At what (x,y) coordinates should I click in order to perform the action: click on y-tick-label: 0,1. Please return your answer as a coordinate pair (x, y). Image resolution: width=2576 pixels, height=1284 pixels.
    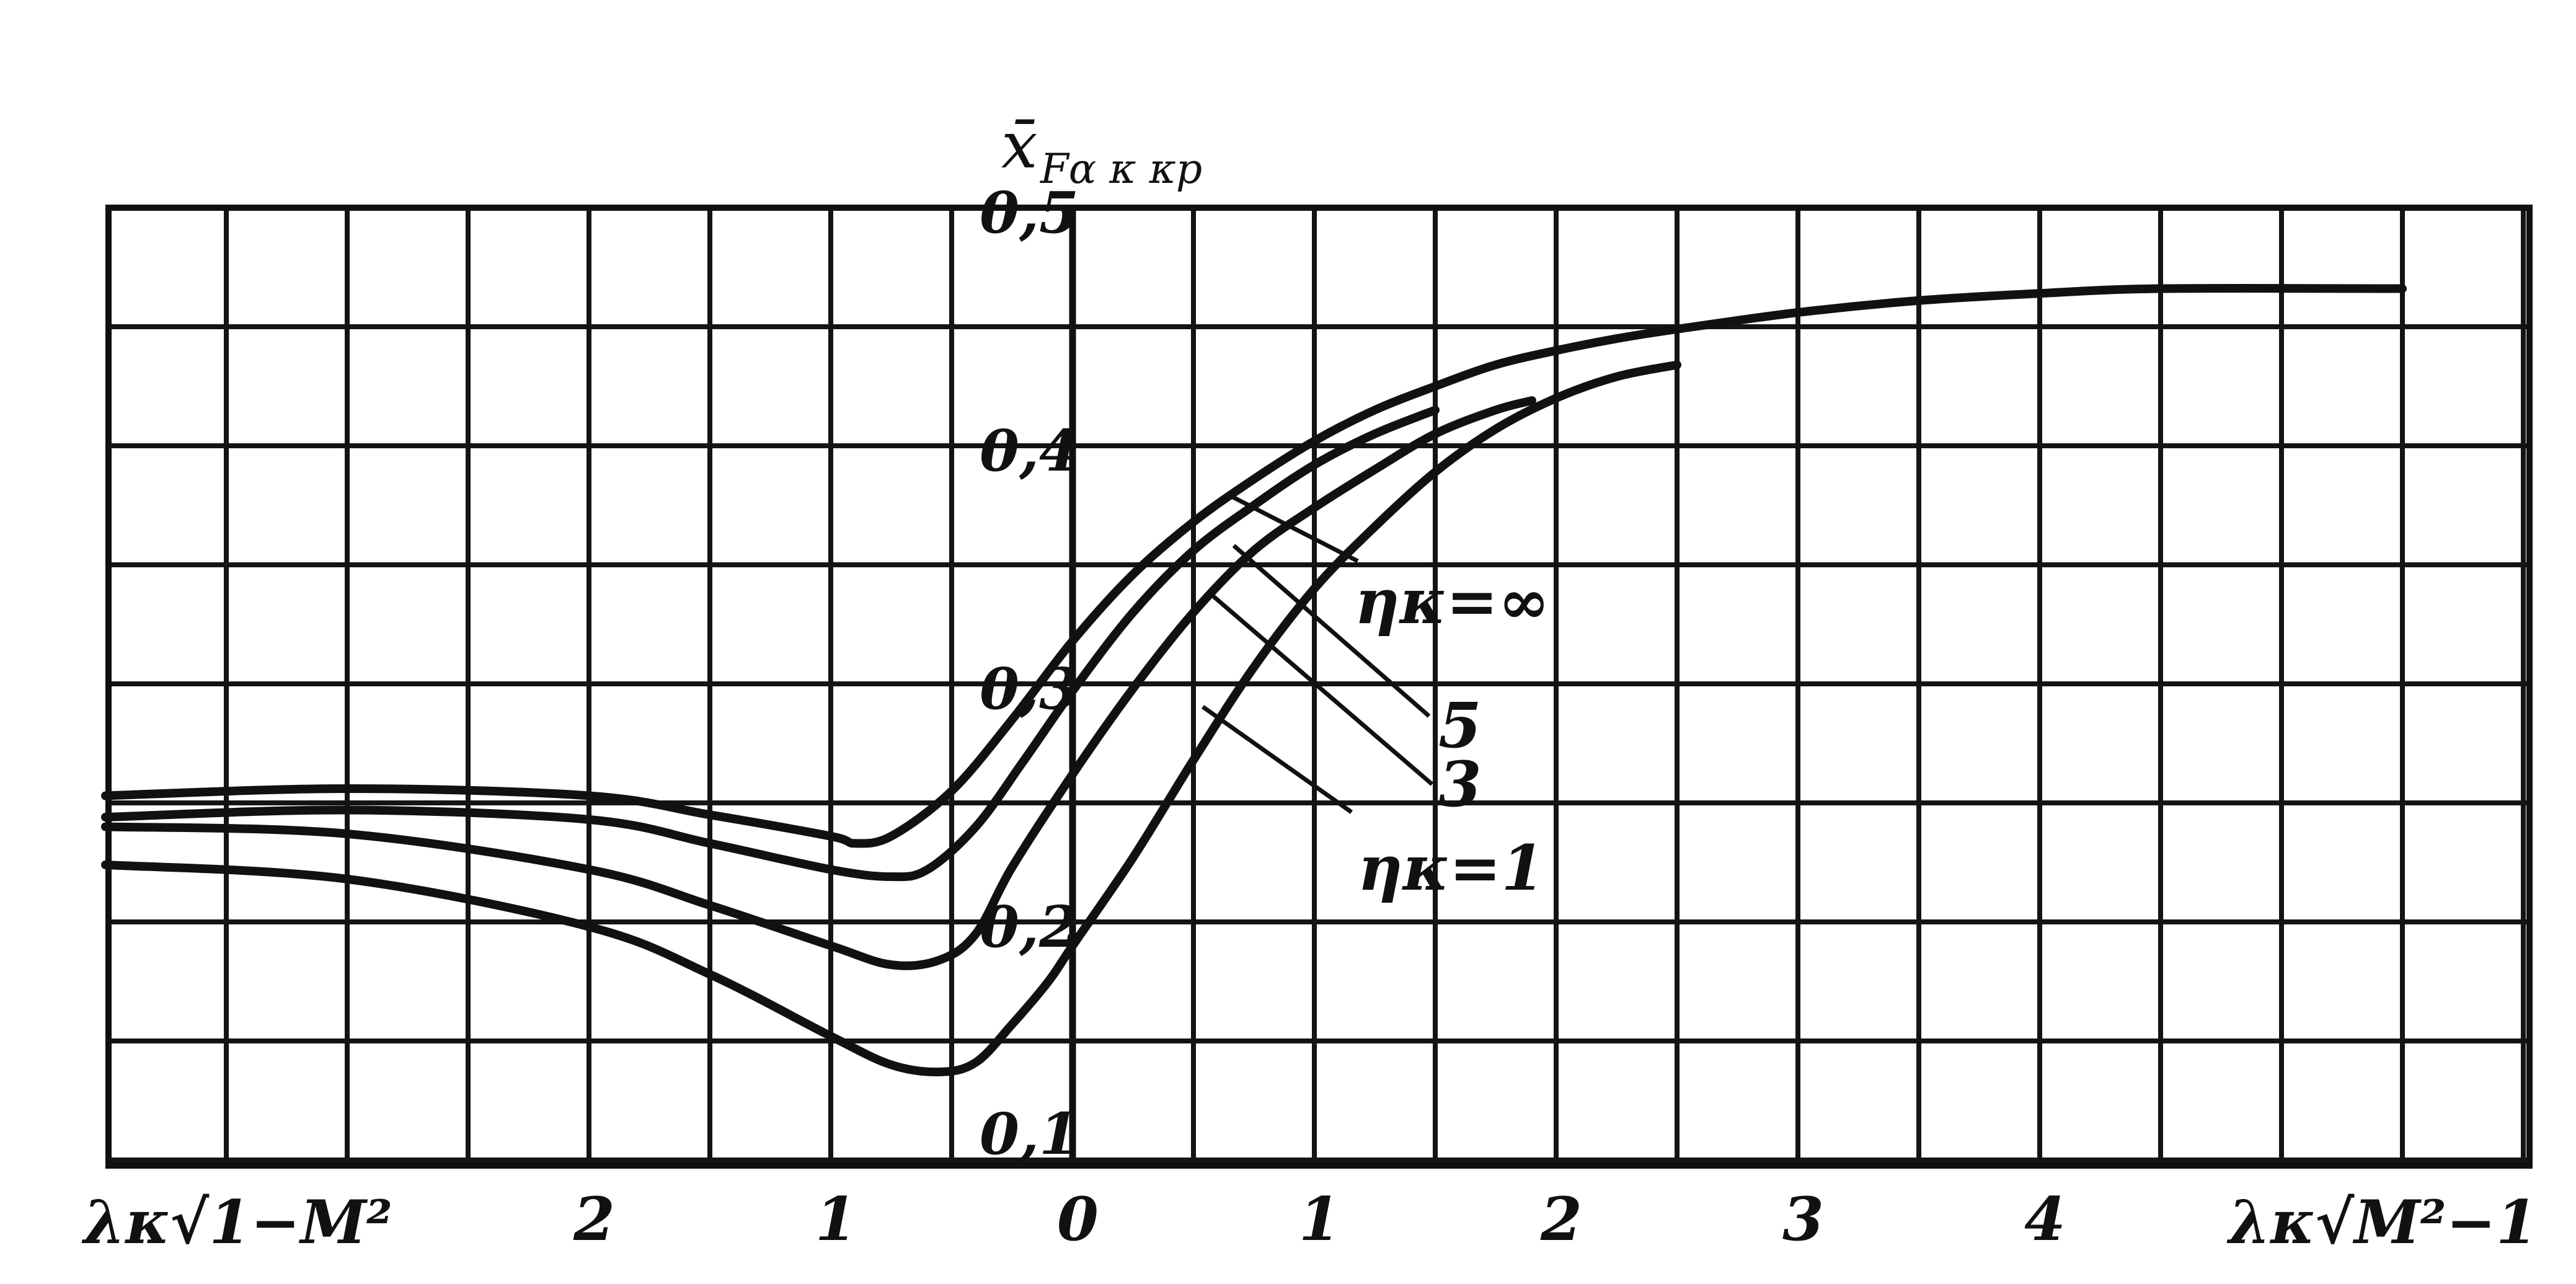
    Looking at the image, I should click on (1029, 1133).